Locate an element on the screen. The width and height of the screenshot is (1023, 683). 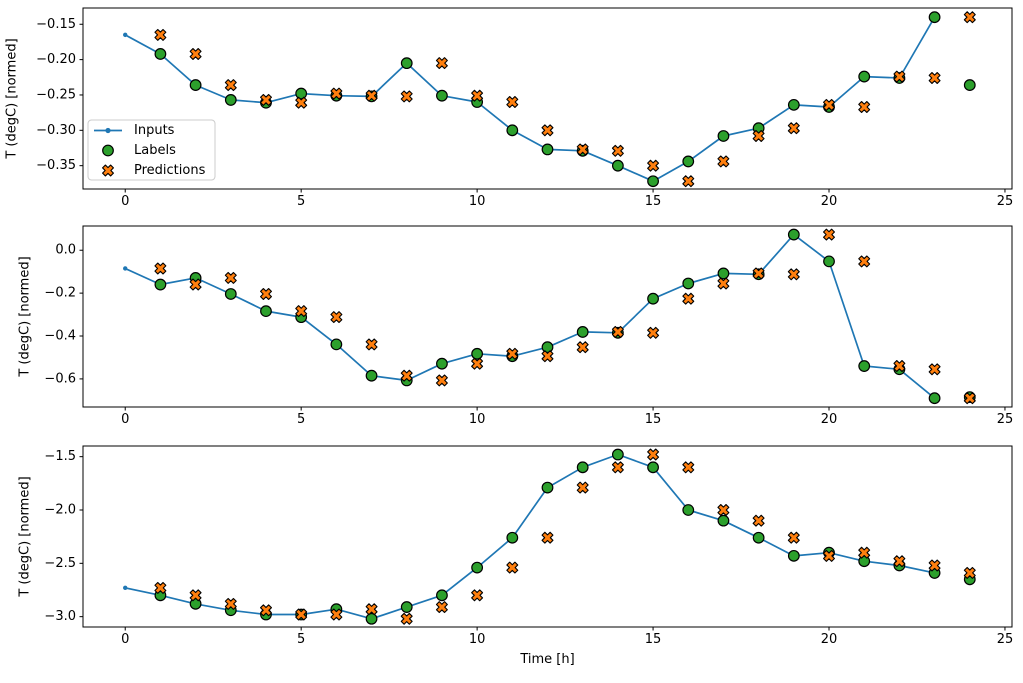
y-tick-label: −3.0 is located at coordinates (60, 616).